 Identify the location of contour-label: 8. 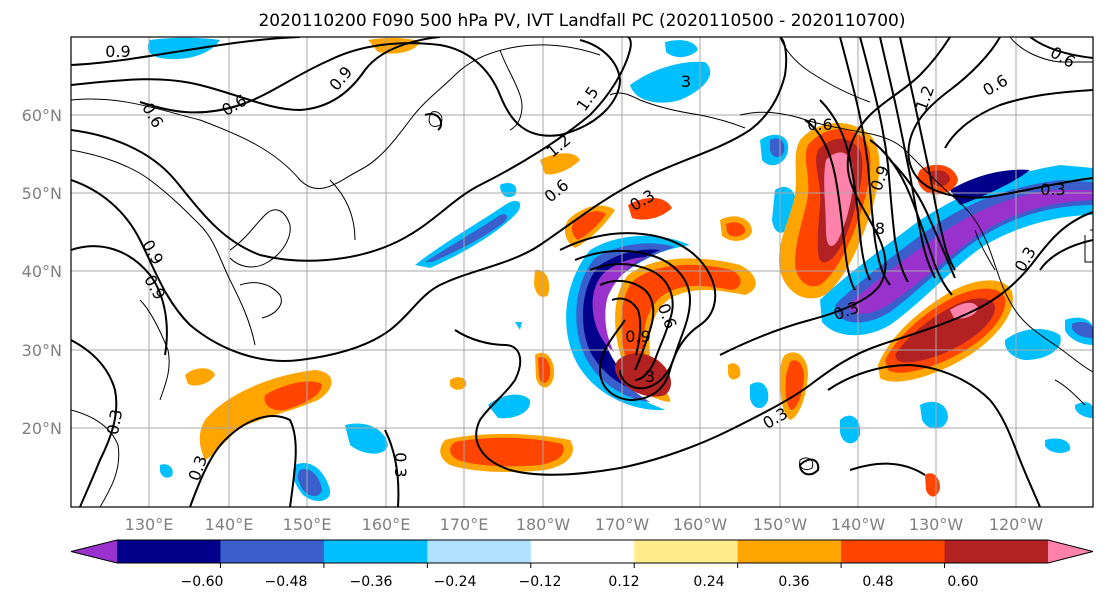
(880, 228).